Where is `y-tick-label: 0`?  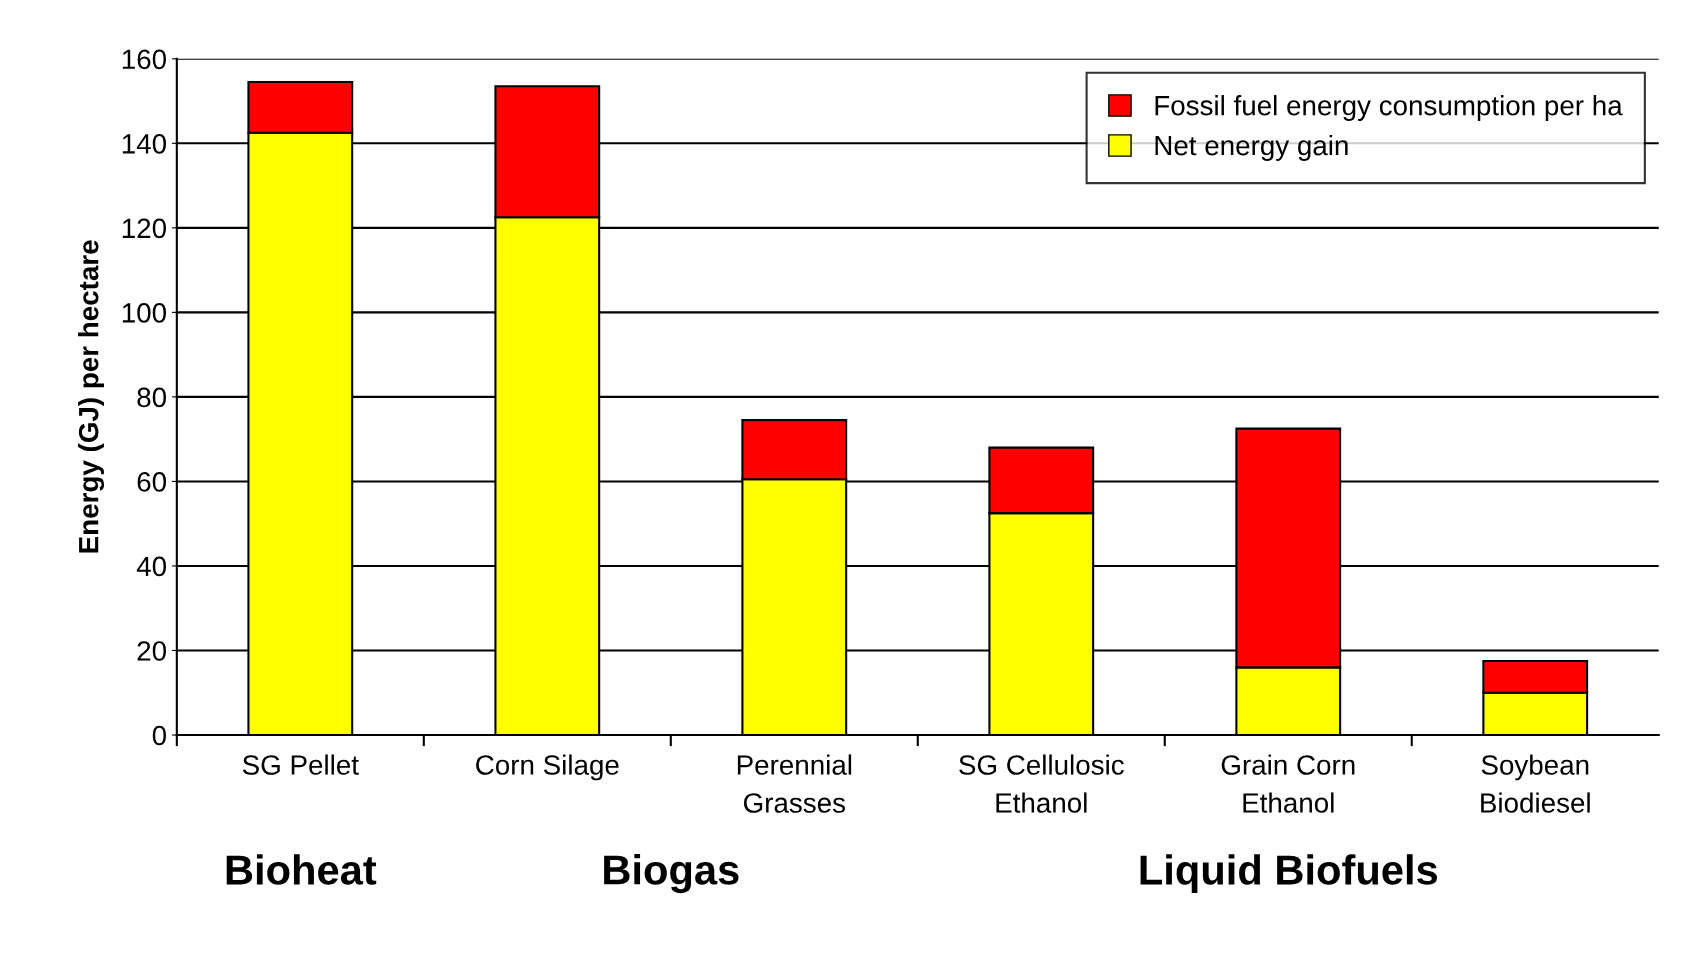 y-tick-label: 0 is located at coordinates (159, 735).